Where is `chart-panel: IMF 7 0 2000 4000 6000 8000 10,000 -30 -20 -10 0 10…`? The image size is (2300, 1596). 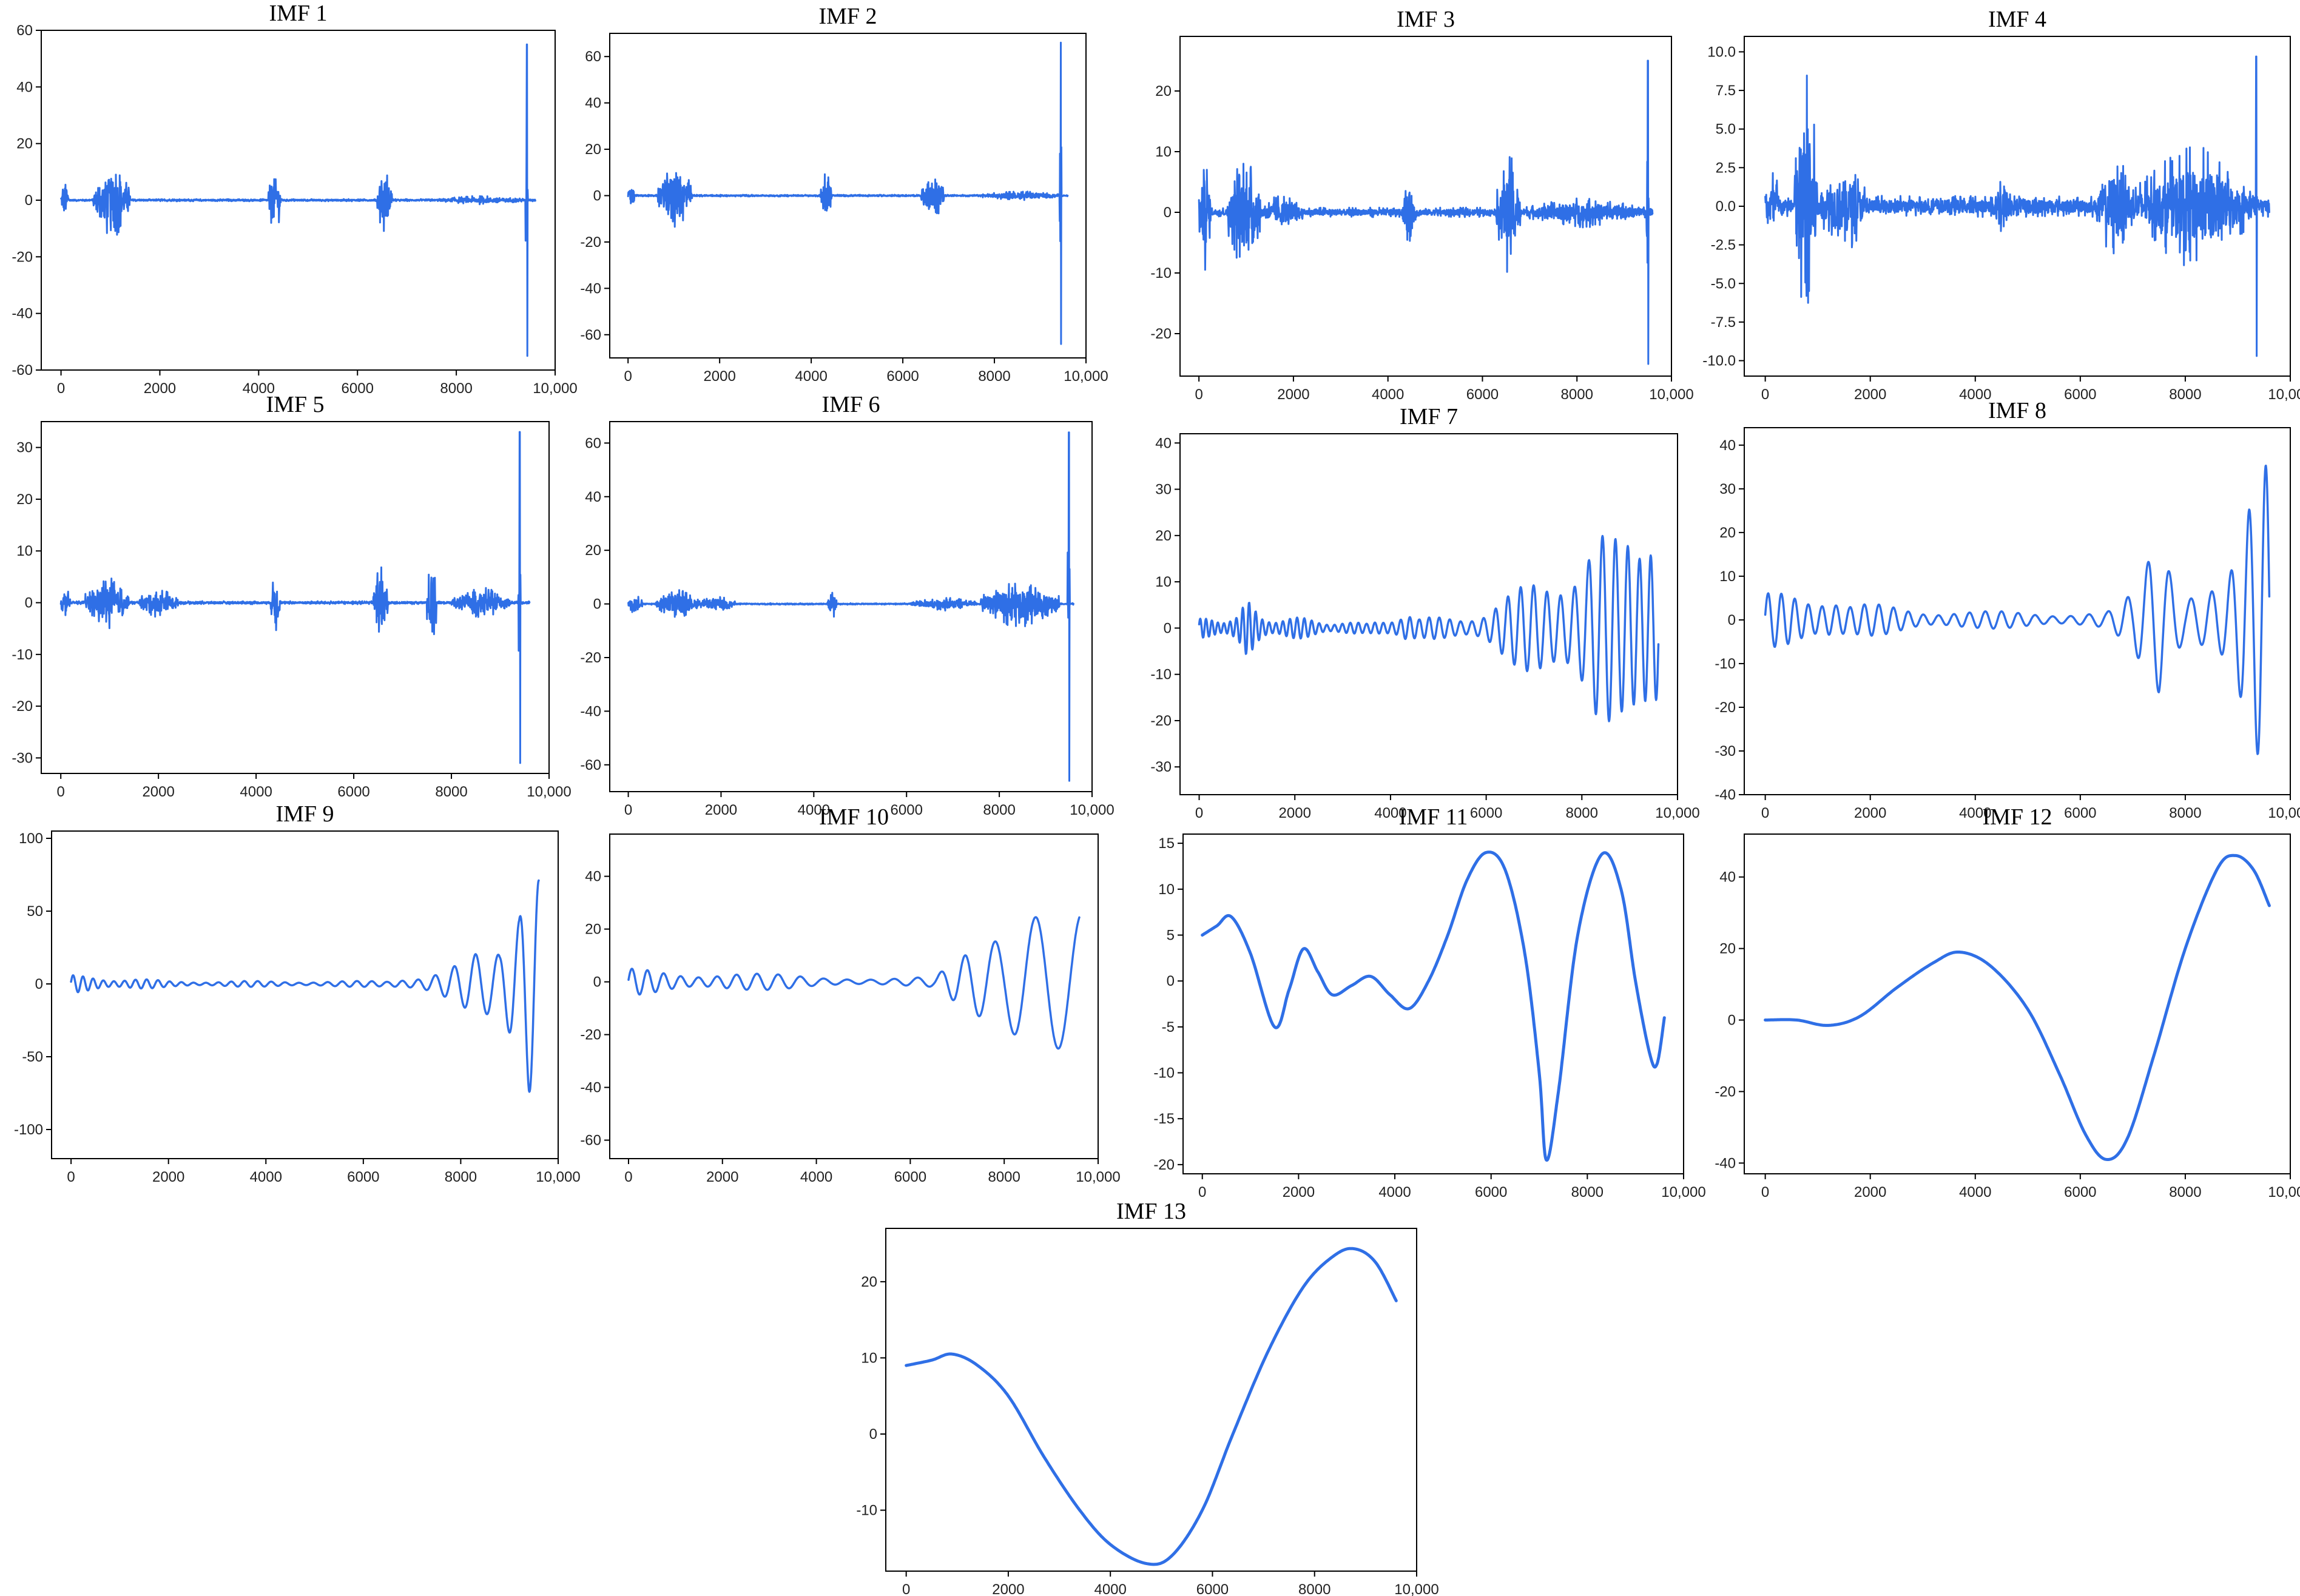 chart-panel: IMF 7 0 2000 4000 6000 8000 10,000 -30 -20 -10 0 10… is located at coordinates (1425, 612).